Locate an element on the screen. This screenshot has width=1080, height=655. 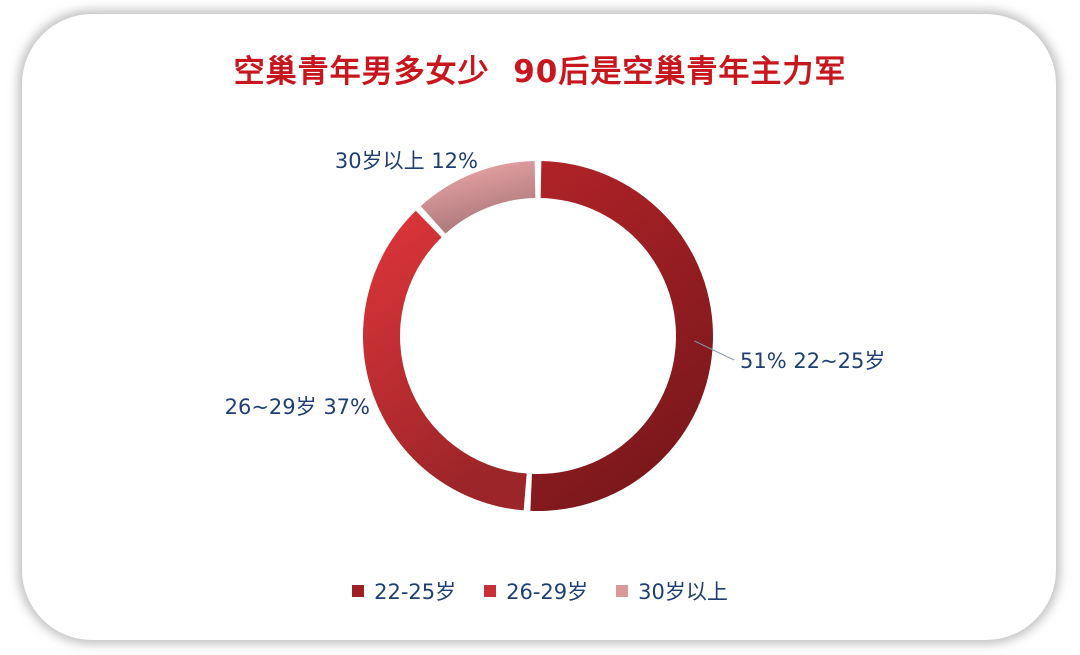
chart-title: 空巢青年男多女少 90后是空巢青年主力军 is located at coordinates (540, 72).